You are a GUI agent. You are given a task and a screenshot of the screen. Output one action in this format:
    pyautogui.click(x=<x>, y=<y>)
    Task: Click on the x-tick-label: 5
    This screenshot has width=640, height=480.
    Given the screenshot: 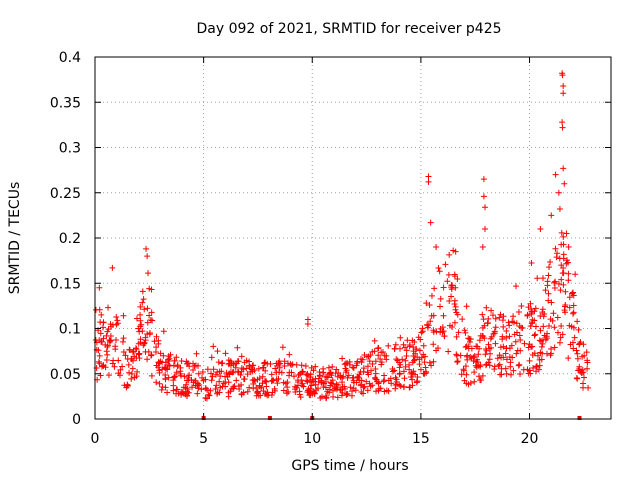 What is the action you would take?
    pyautogui.click(x=203, y=439)
    